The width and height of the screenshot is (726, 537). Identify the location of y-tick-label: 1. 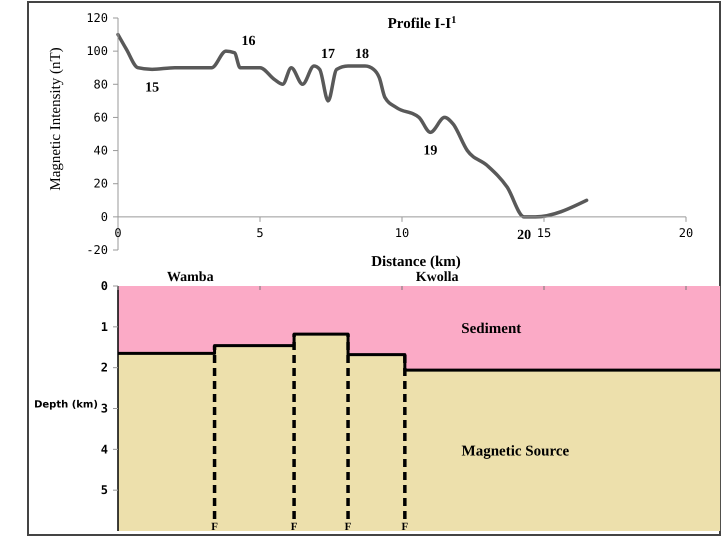
(104, 327).